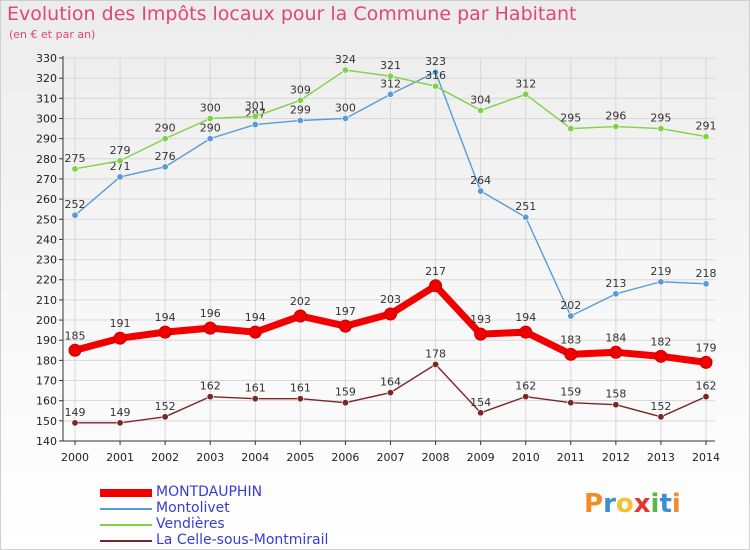  What do you see at coordinates (120, 457) in the screenshot?
I see `x-tick-label: 2001` at bounding box center [120, 457].